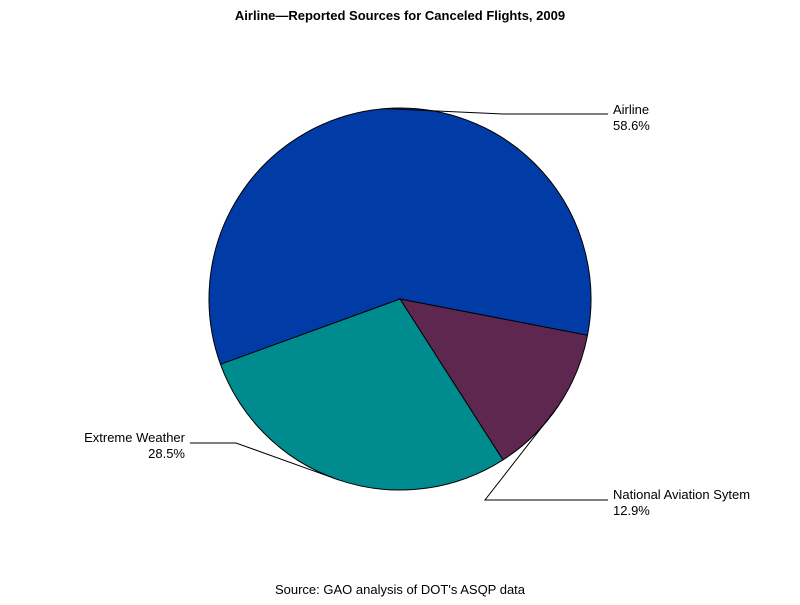  Describe the element at coordinates (135, 437) in the screenshot. I see `slice-label-extreme-weather: Extreme Weather` at that location.